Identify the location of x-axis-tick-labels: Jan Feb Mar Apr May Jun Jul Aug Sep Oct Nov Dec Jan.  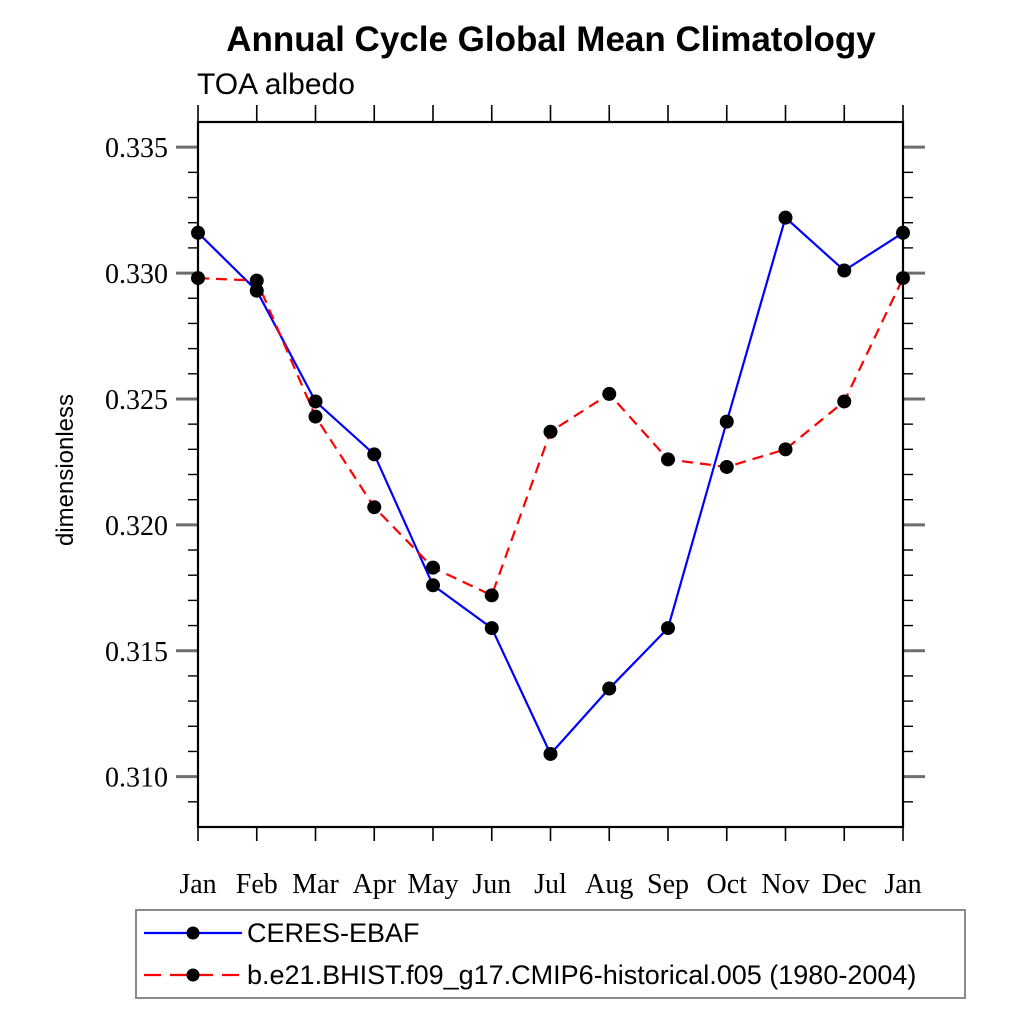
(550, 884).